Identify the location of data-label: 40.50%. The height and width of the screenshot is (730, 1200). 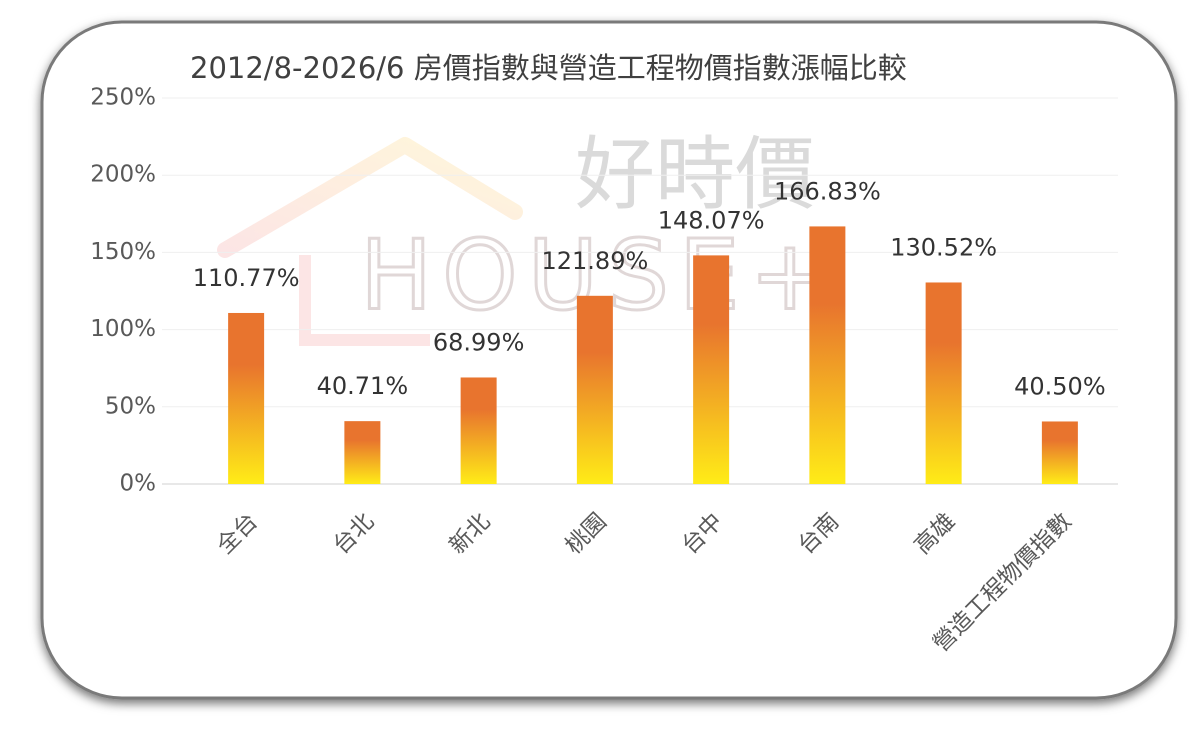
(1060, 386).